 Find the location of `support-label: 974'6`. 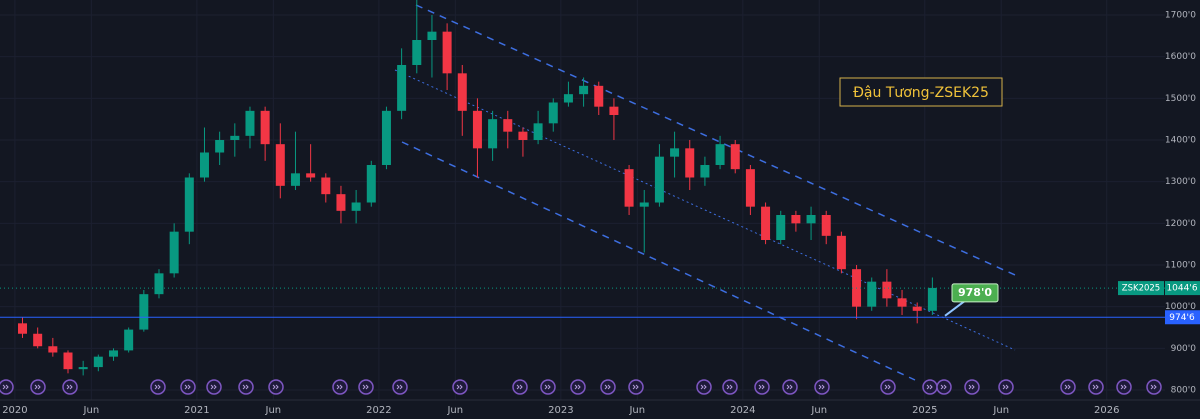

support-label: 974'6 is located at coordinates (1182, 318).